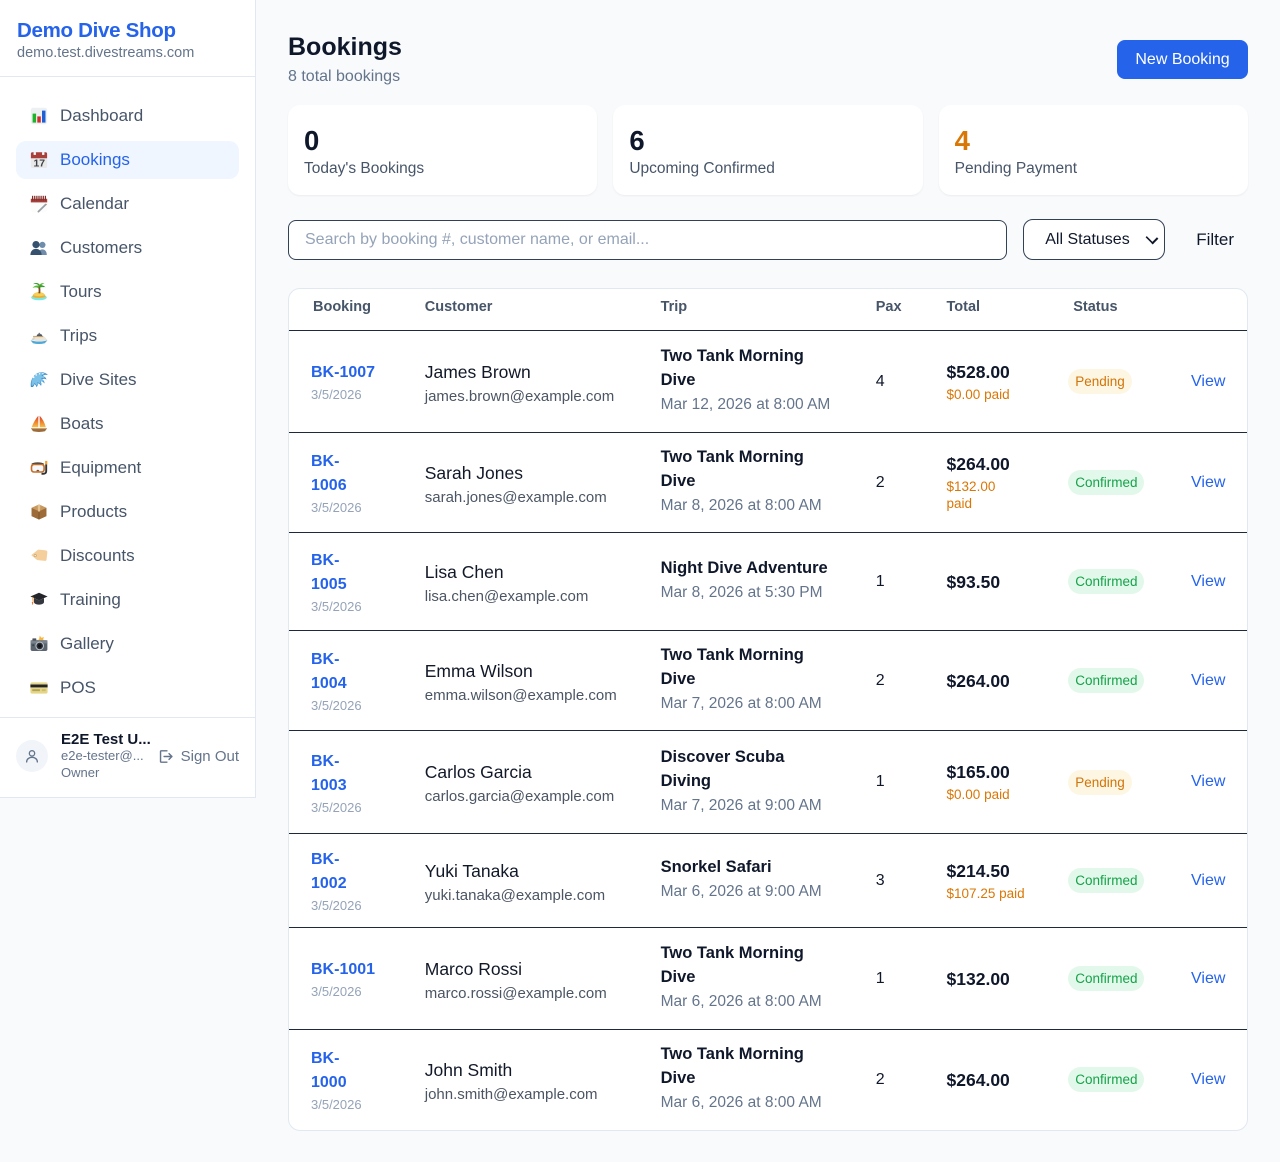 Image resolution: width=1280 pixels, height=1162 pixels. I want to click on svg-text: 17, so click(40, 163).